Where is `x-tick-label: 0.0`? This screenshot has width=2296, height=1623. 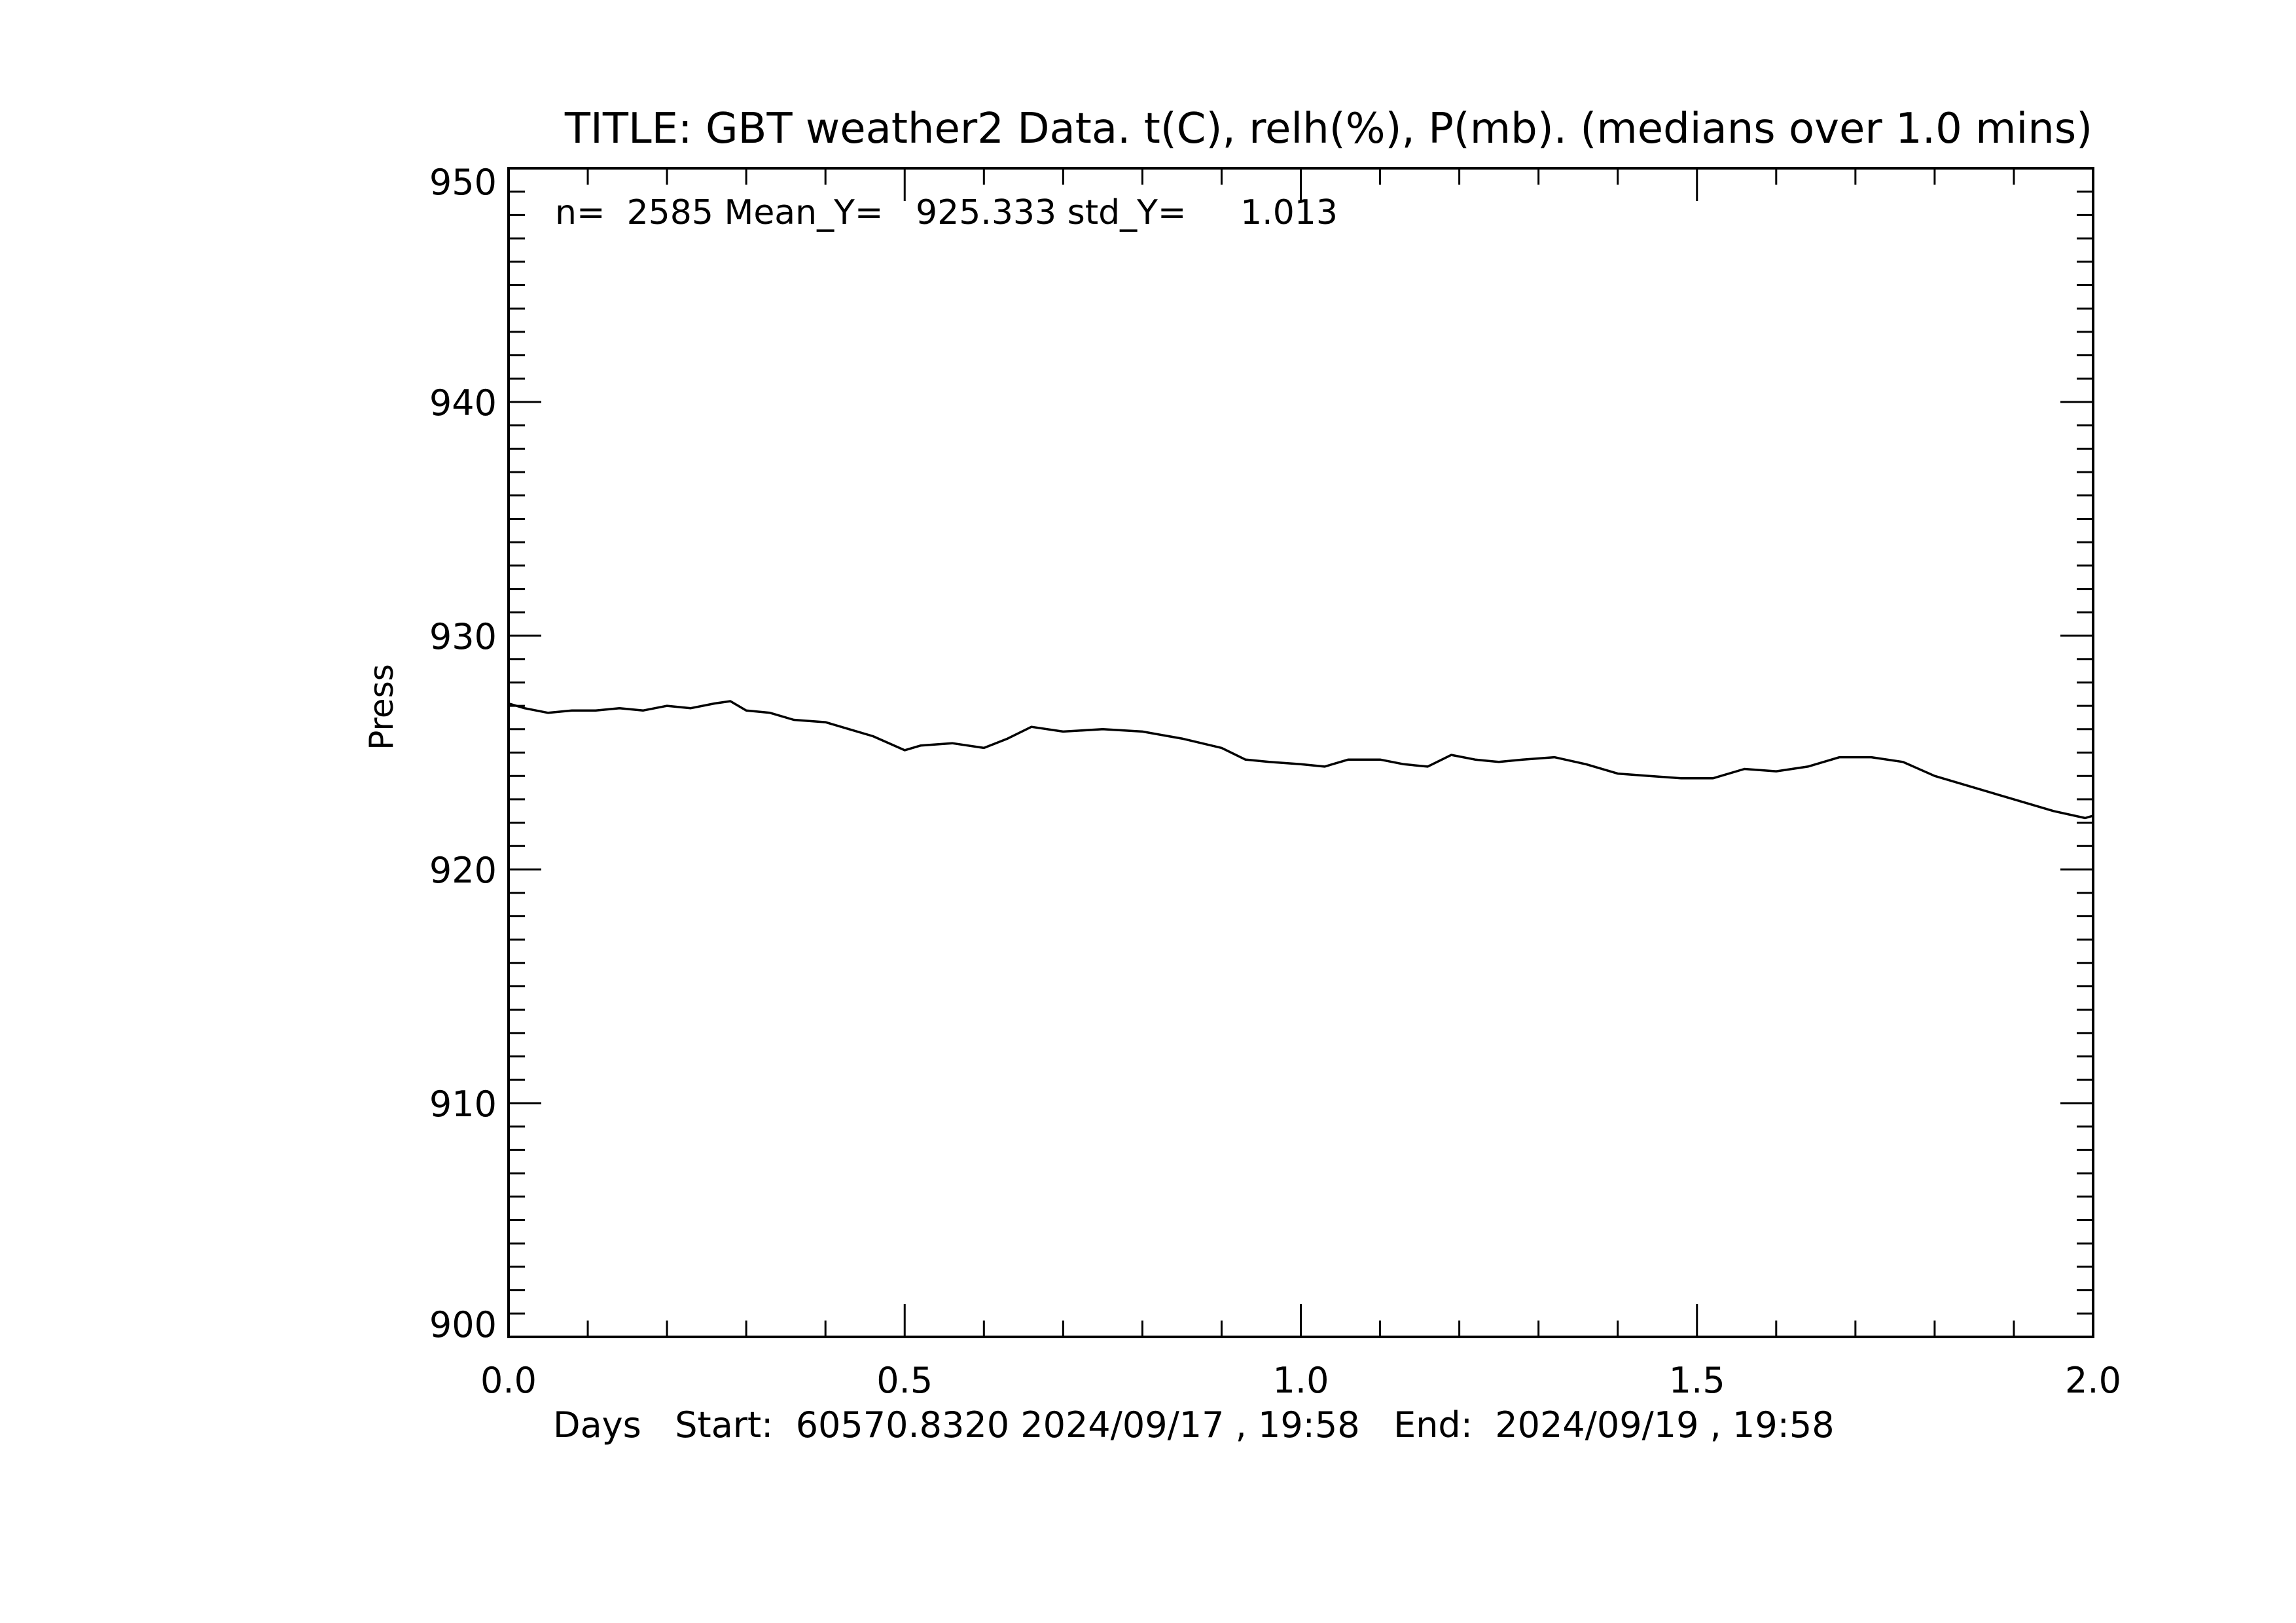 x-tick-label: 0.0 is located at coordinates (508, 1380).